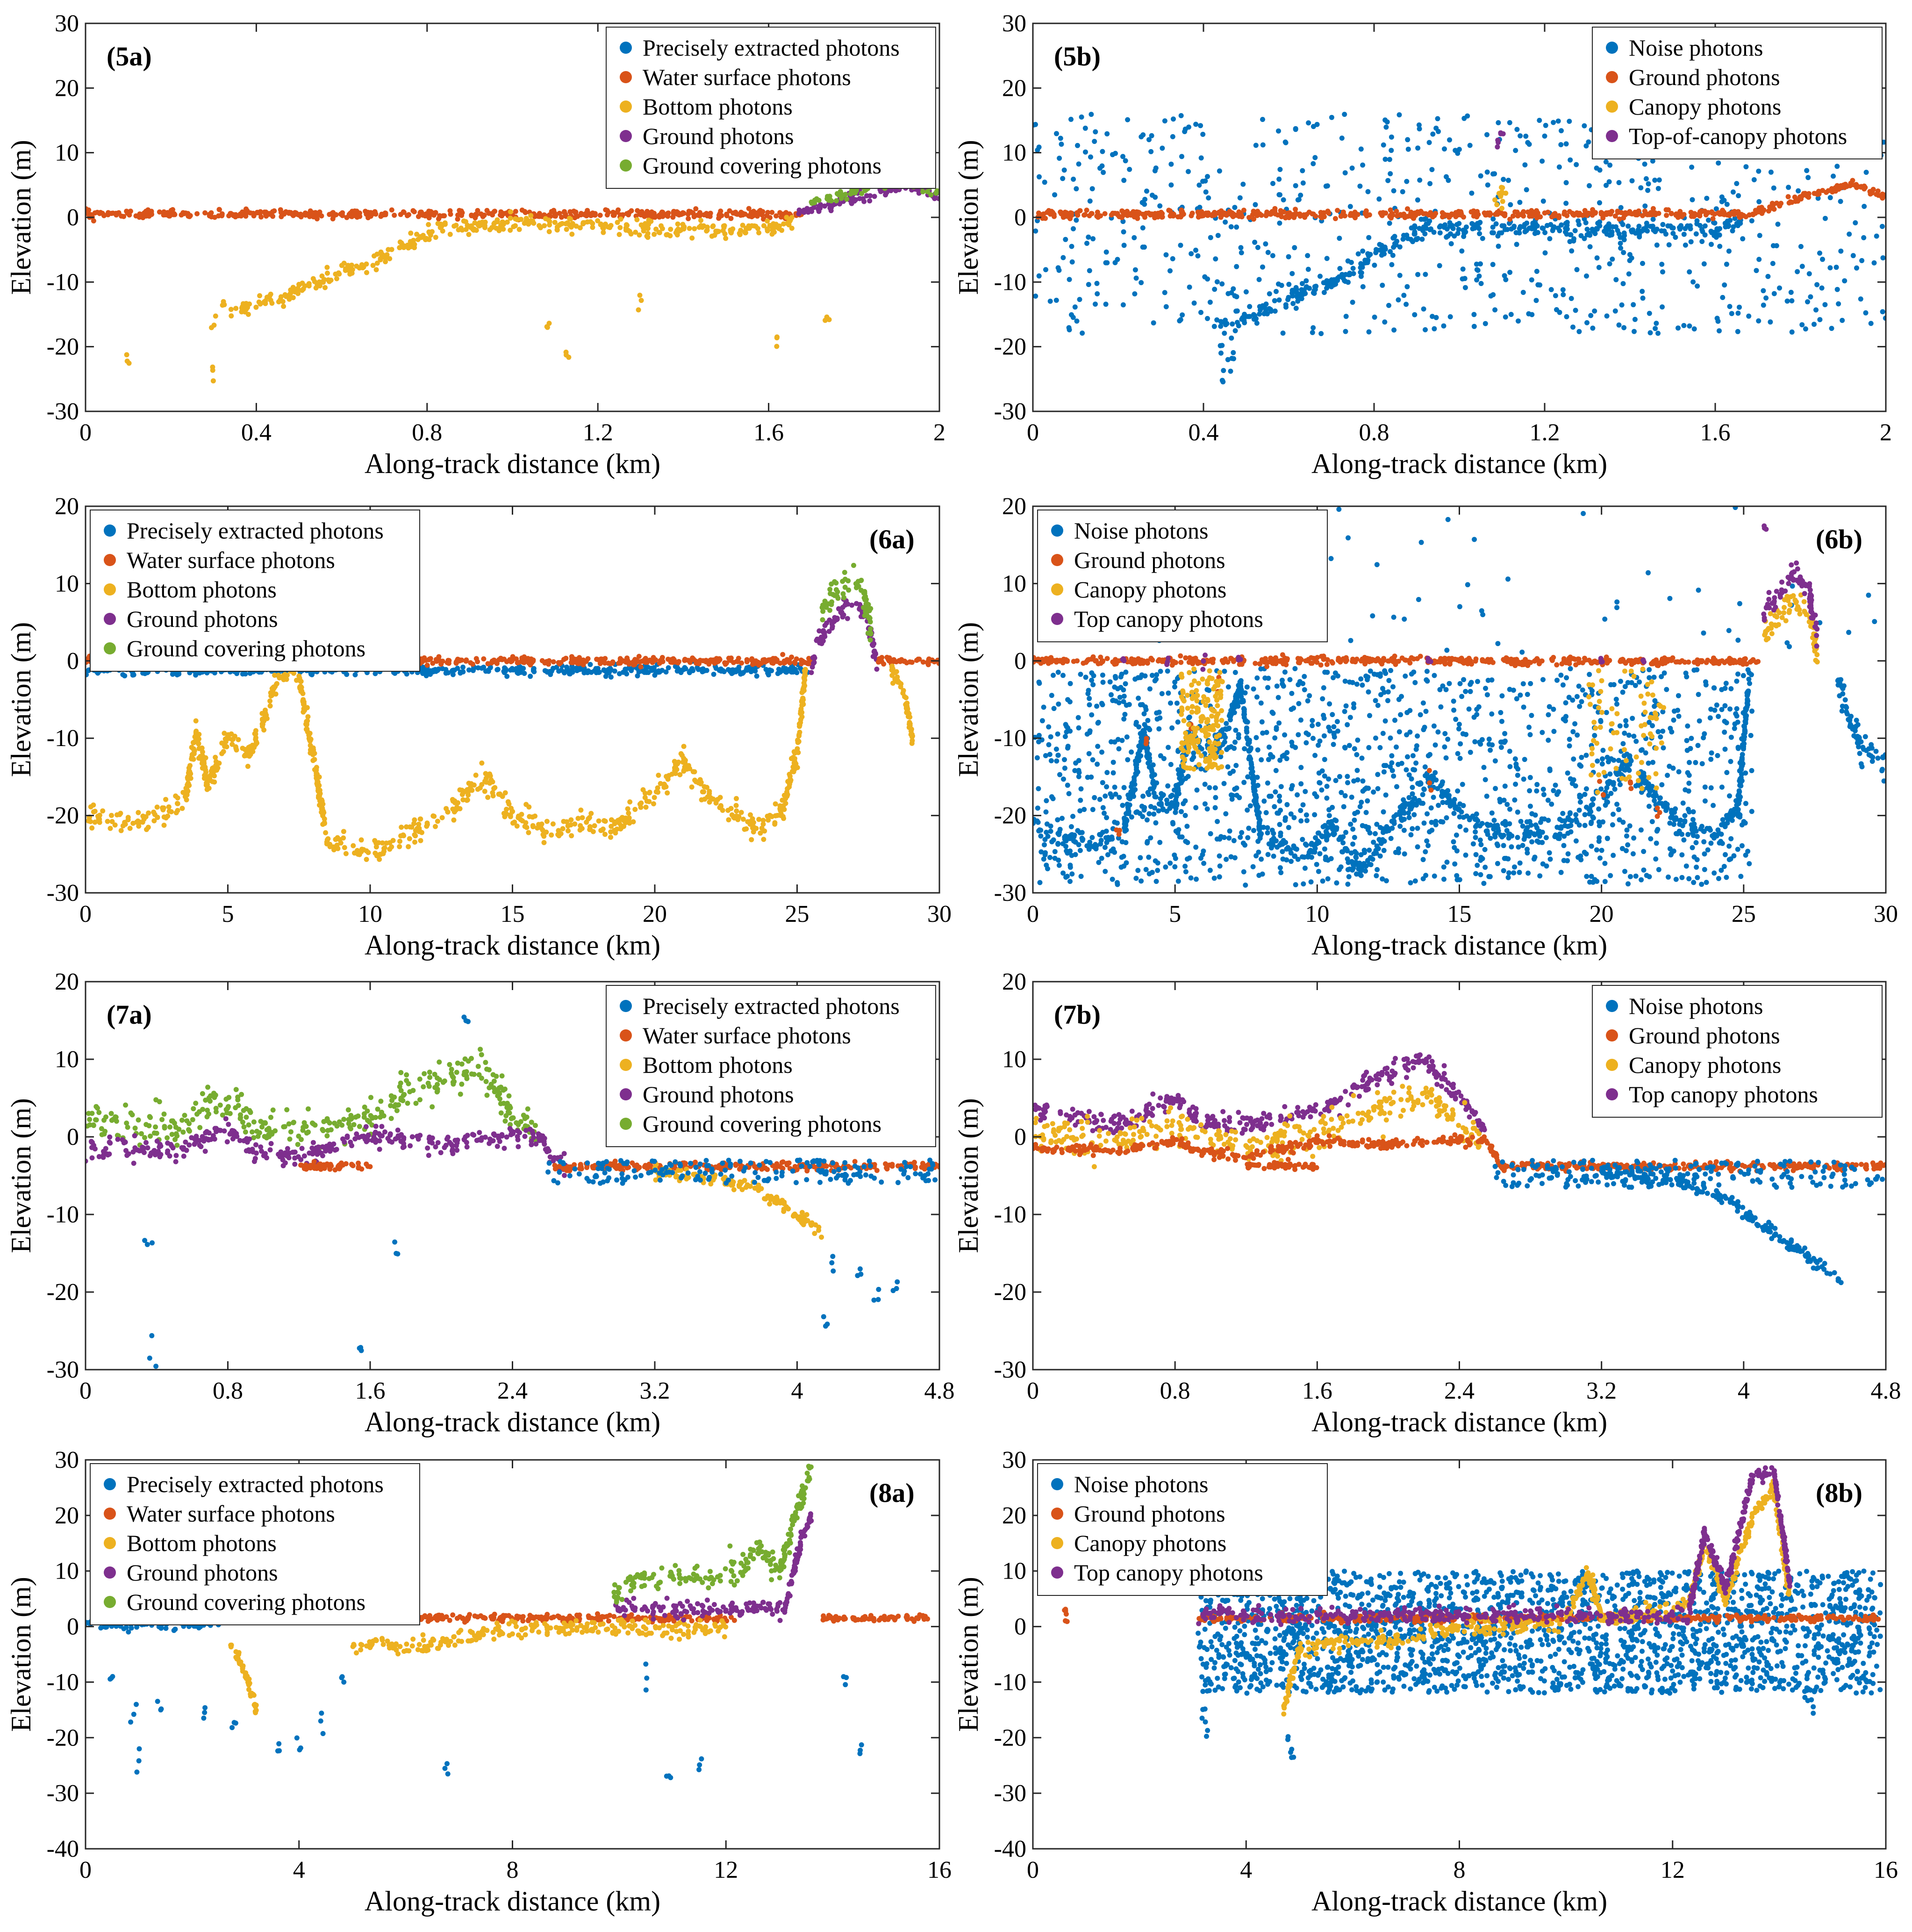 The height and width of the screenshot is (1932, 1912). I want to click on series-bottom-photons-east-, so click(902, 704).